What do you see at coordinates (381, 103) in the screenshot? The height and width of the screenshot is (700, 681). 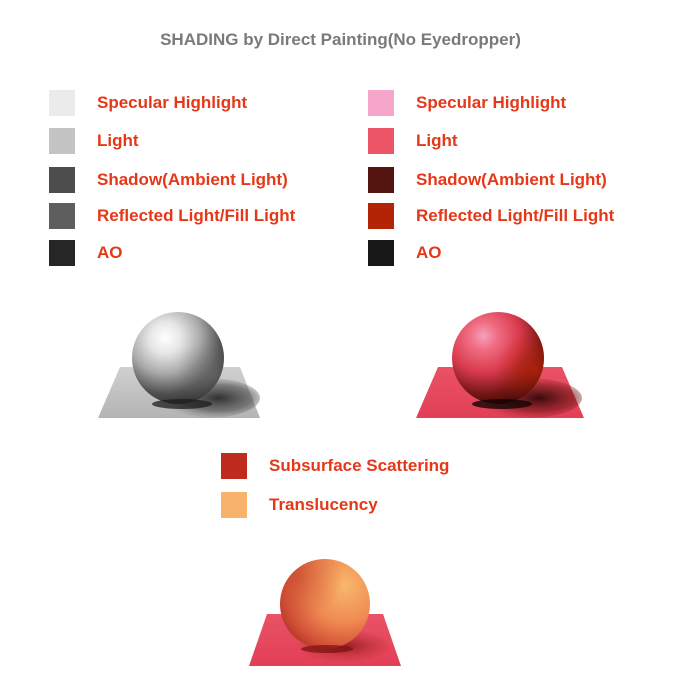 I see `swatch-red-specular` at bounding box center [381, 103].